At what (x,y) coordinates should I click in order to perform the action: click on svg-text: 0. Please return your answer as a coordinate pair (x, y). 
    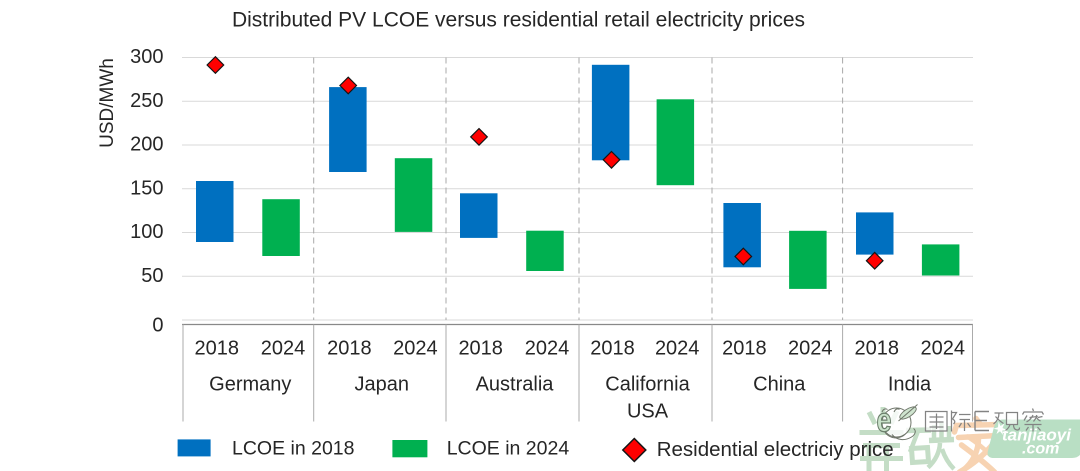
    Looking at the image, I should click on (157, 326).